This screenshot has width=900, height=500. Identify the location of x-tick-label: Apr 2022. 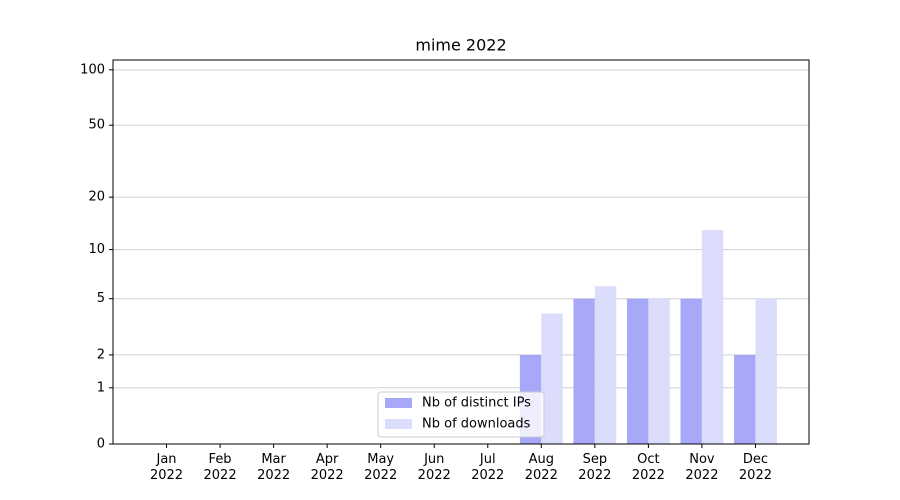
(327, 467).